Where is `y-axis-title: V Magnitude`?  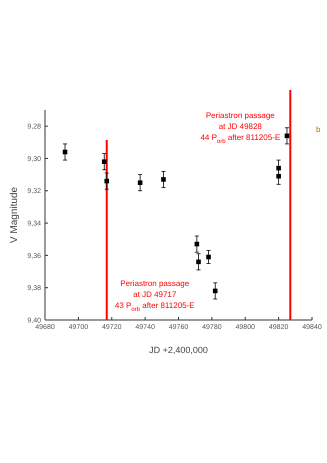 y-axis-title: V Magnitude is located at coordinates (14, 215).